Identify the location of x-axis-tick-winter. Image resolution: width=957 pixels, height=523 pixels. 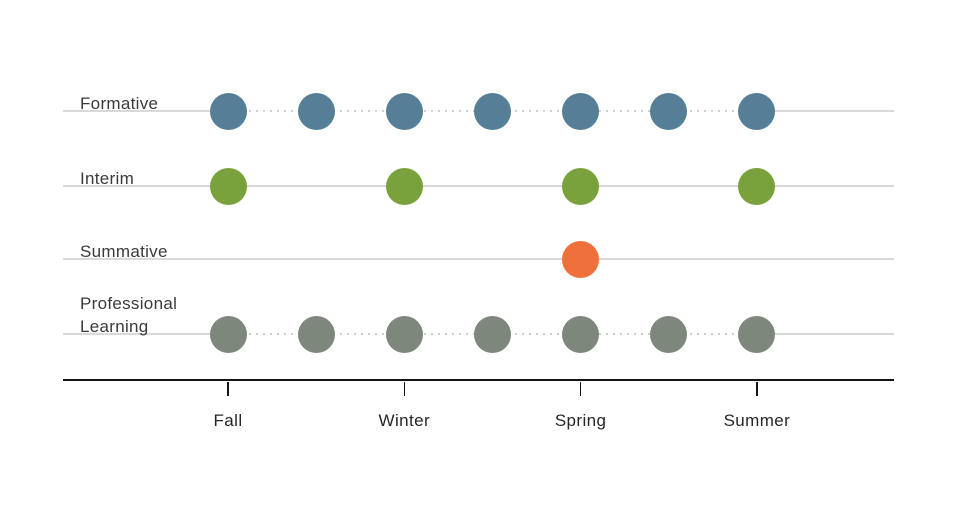
(404, 389).